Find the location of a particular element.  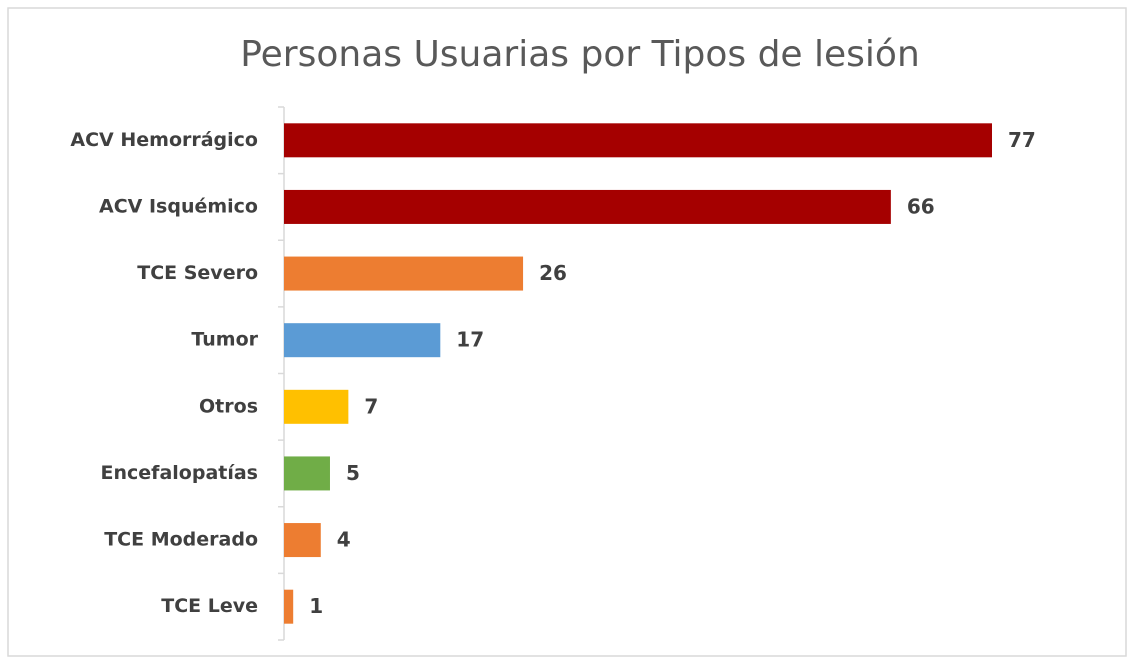

value-label: 4 is located at coordinates (344, 540).